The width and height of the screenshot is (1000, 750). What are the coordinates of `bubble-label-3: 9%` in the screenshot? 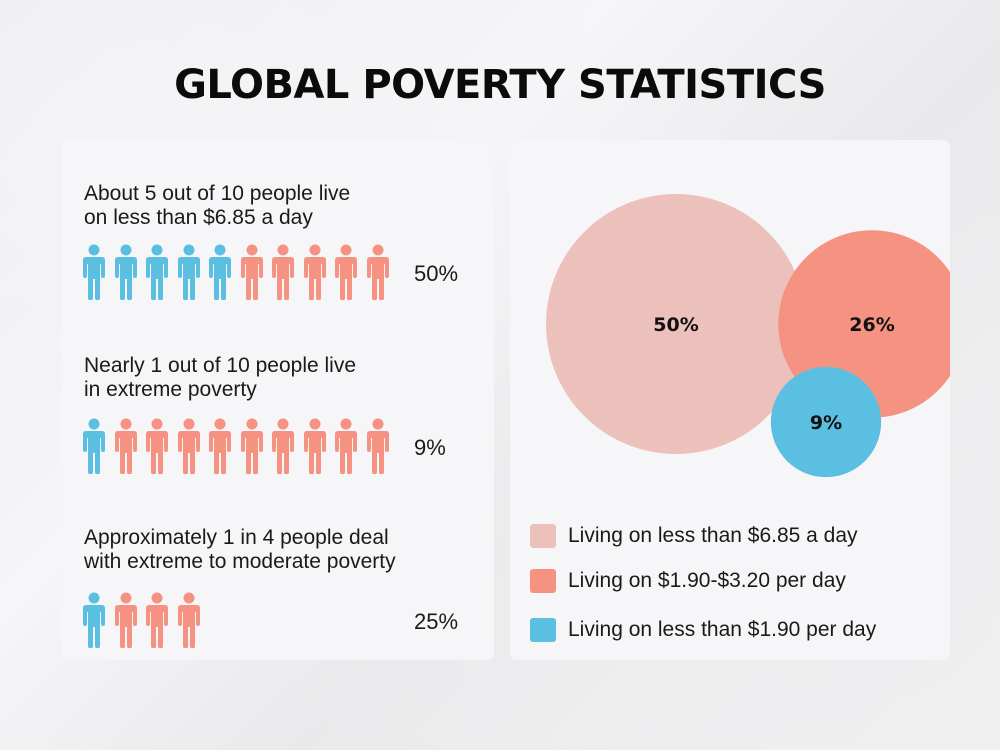 It's located at (826, 423).